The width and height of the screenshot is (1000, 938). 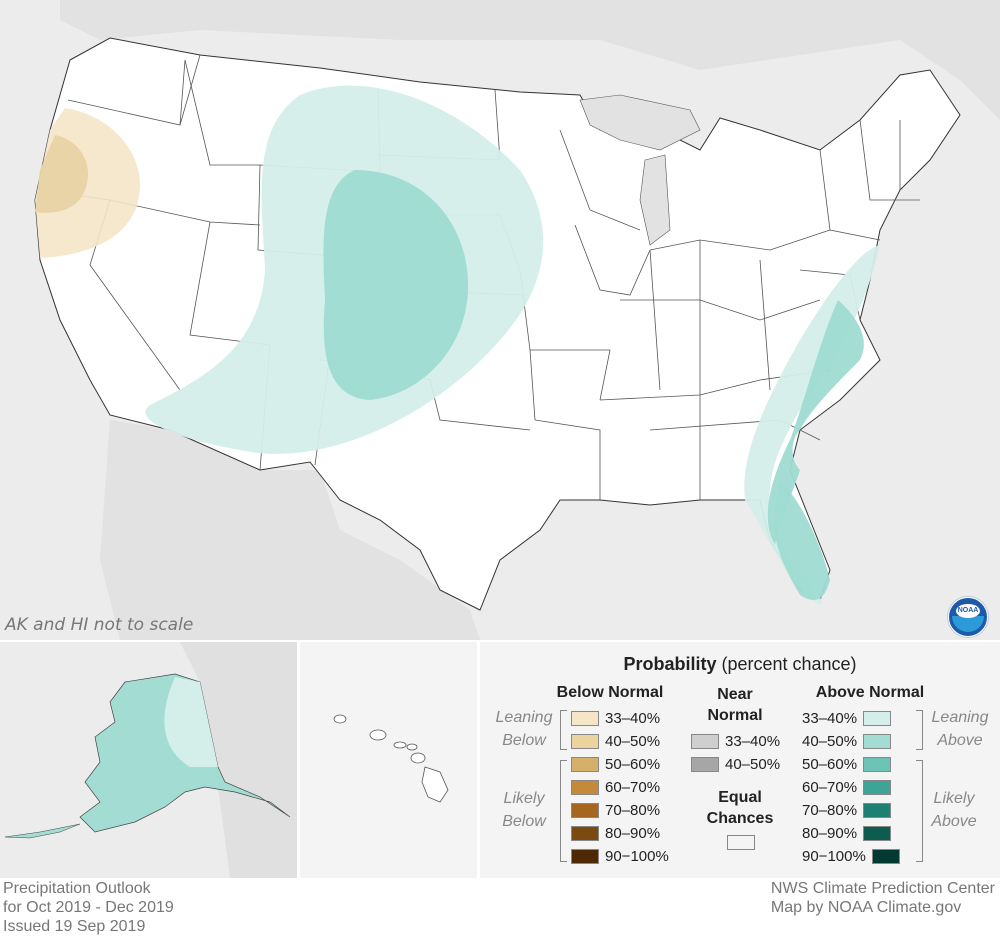 I want to click on canada-landmass, so click(x=530, y=60).